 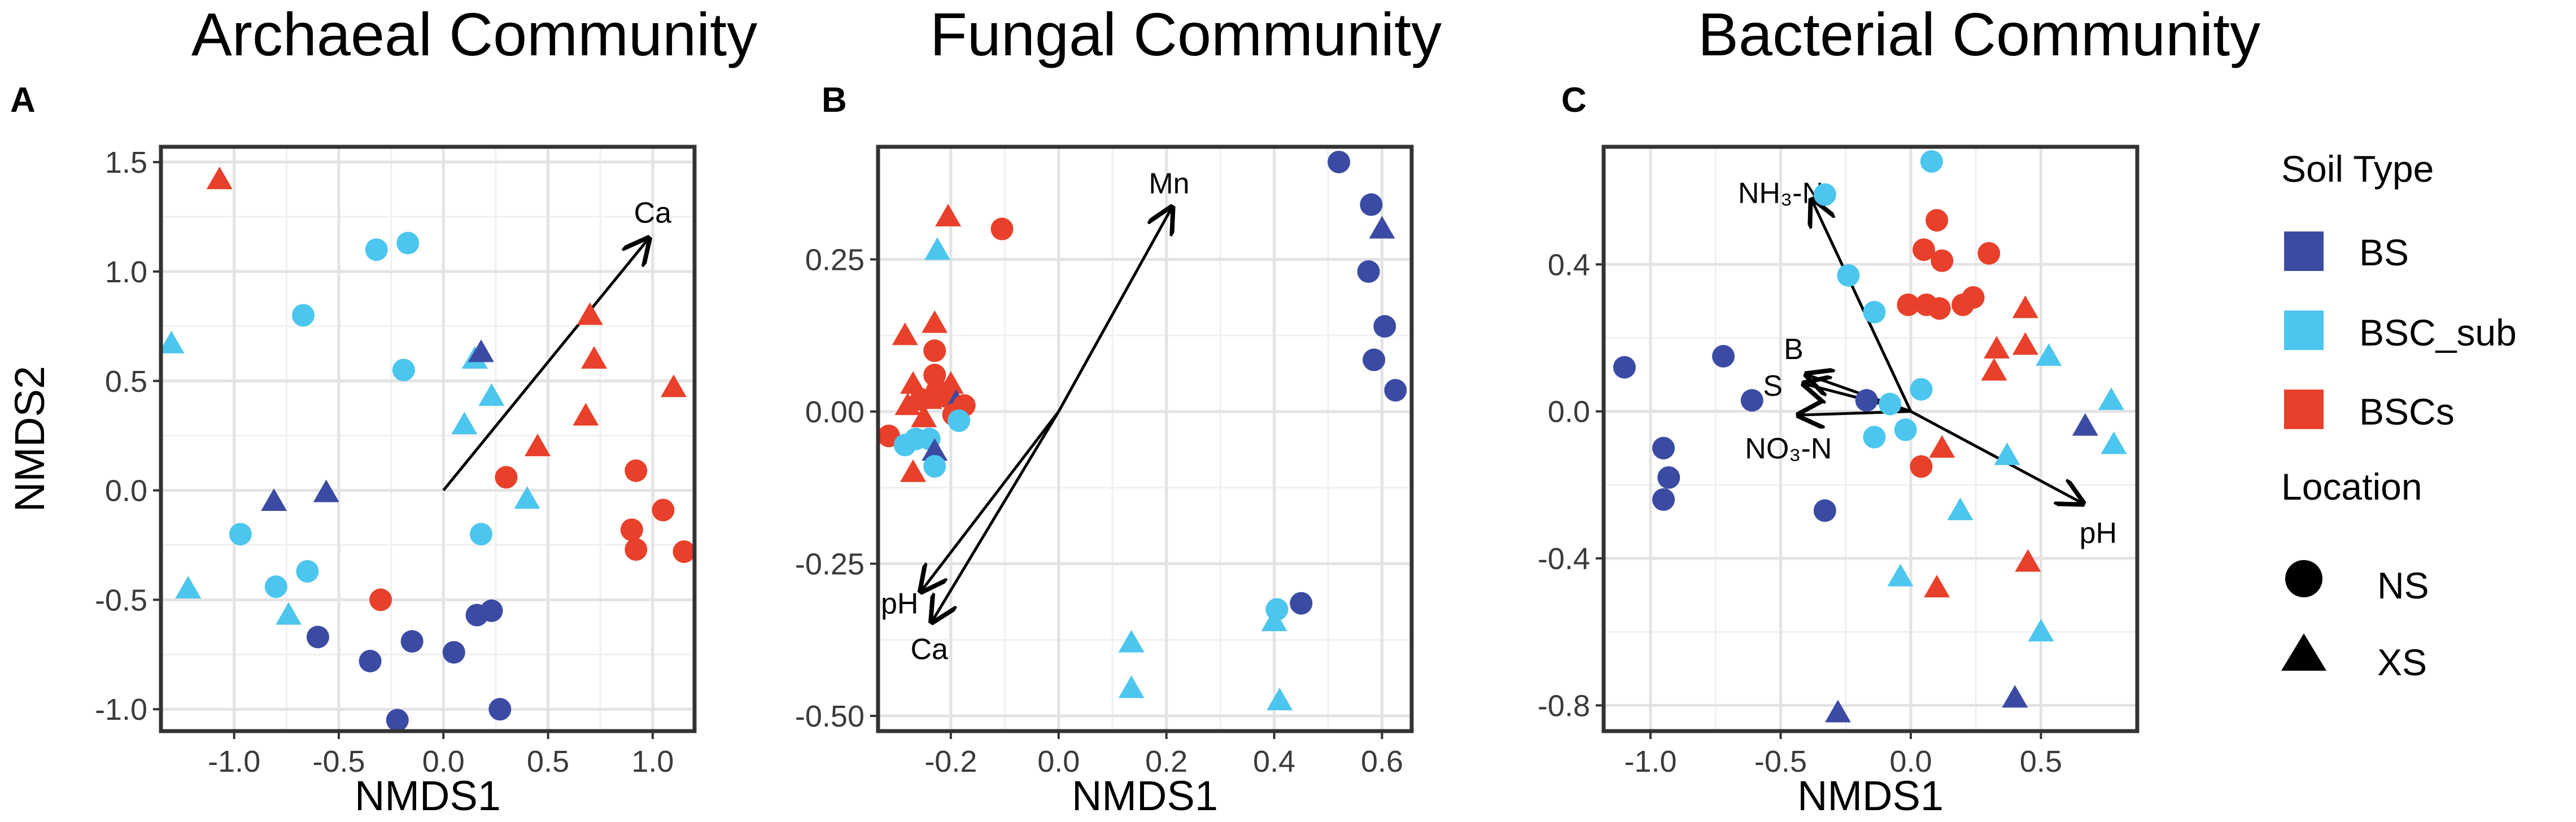 What do you see at coordinates (2352, 487) in the screenshot?
I see `legend-location-title: Location` at bounding box center [2352, 487].